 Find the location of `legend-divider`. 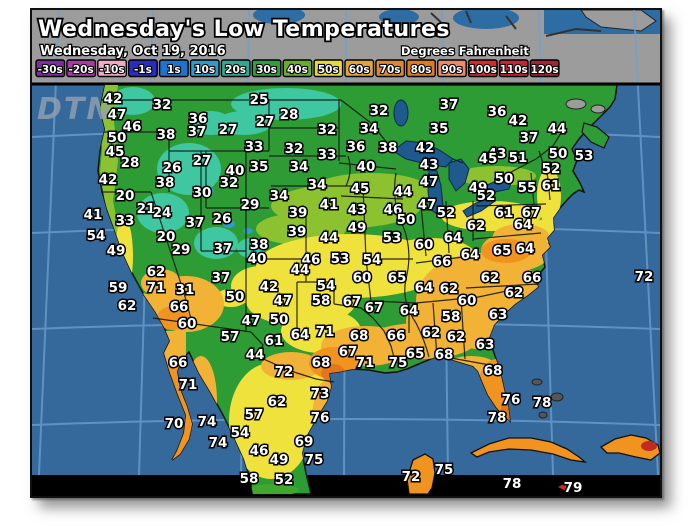

legend-divider is located at coordinates (346, 84).